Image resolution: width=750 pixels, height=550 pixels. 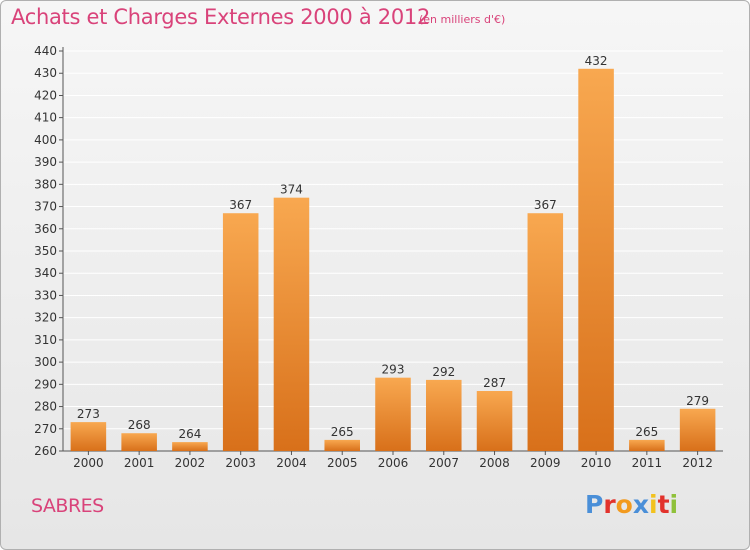 What do you see at coordinates (45, 407) in the screenshot?
I see `y-tick-label: 280` at bounding box center [45, 407].